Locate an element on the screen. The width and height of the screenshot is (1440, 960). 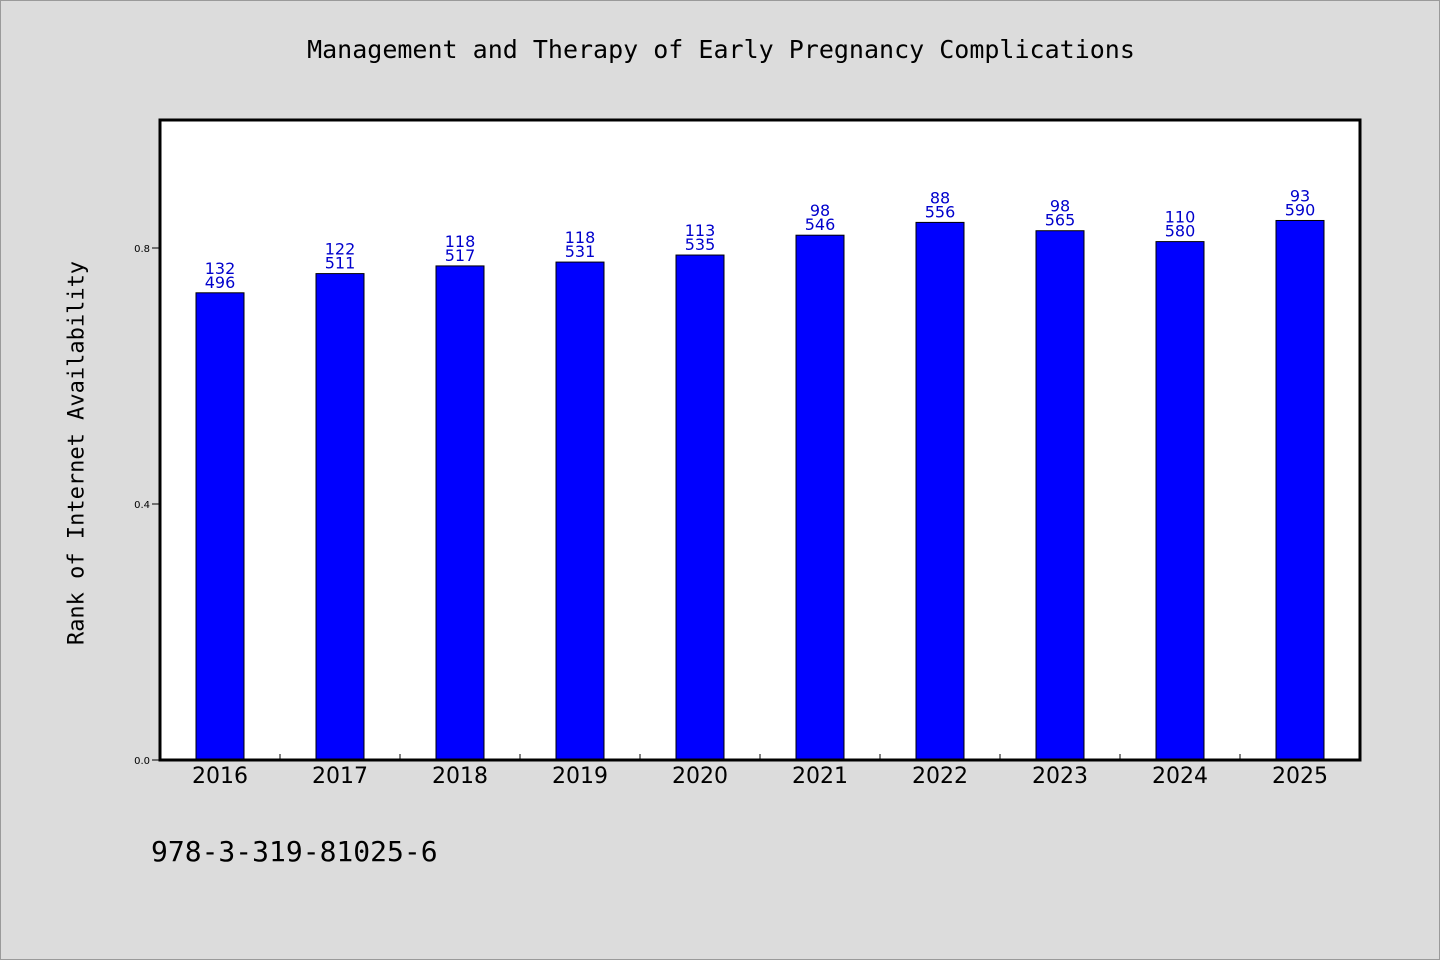
bar-2025 is located at coordinates (1300, 490).